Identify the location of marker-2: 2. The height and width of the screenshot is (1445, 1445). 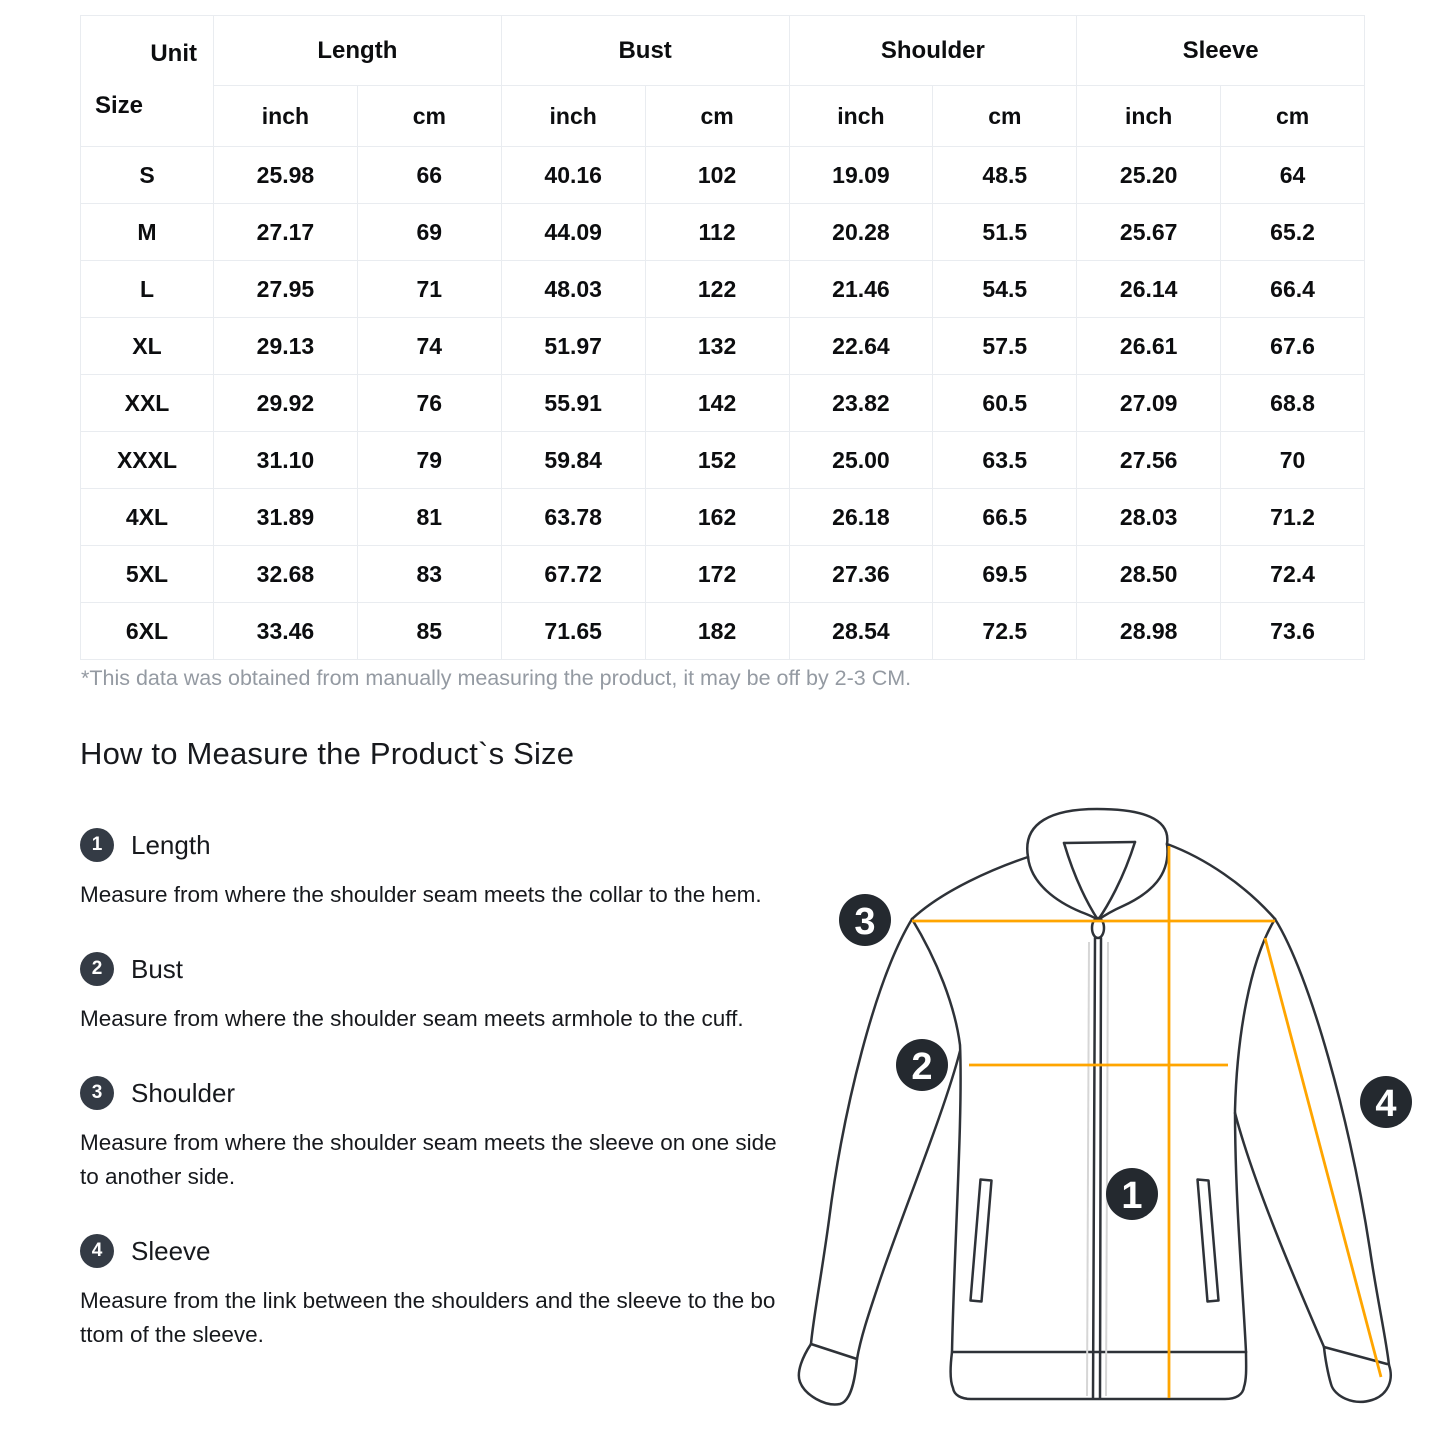
(922, 1065).